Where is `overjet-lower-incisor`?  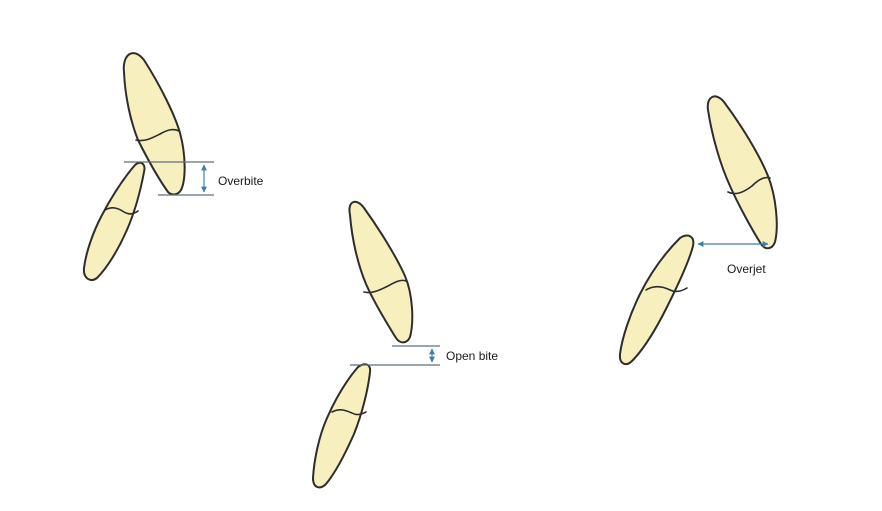
overjet-lower-incisor is located at coordinates (656, 300).